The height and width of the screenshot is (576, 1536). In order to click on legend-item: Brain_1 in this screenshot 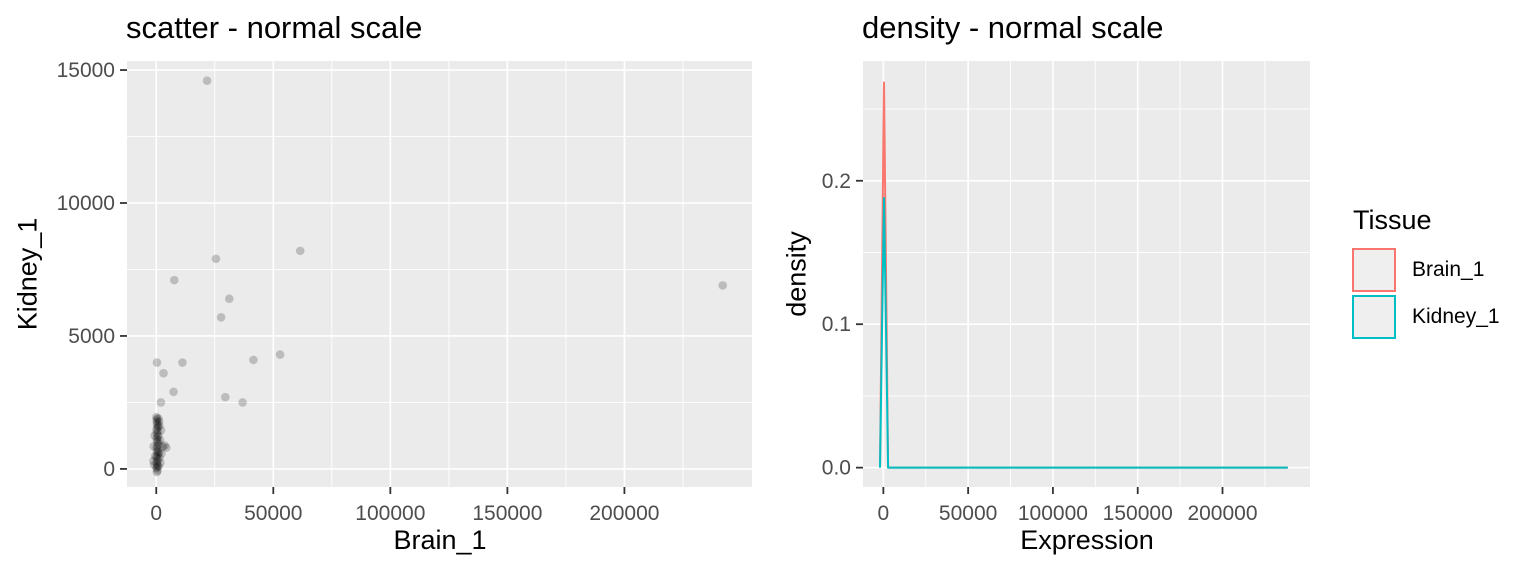, I will do `click(1426, 270)`.